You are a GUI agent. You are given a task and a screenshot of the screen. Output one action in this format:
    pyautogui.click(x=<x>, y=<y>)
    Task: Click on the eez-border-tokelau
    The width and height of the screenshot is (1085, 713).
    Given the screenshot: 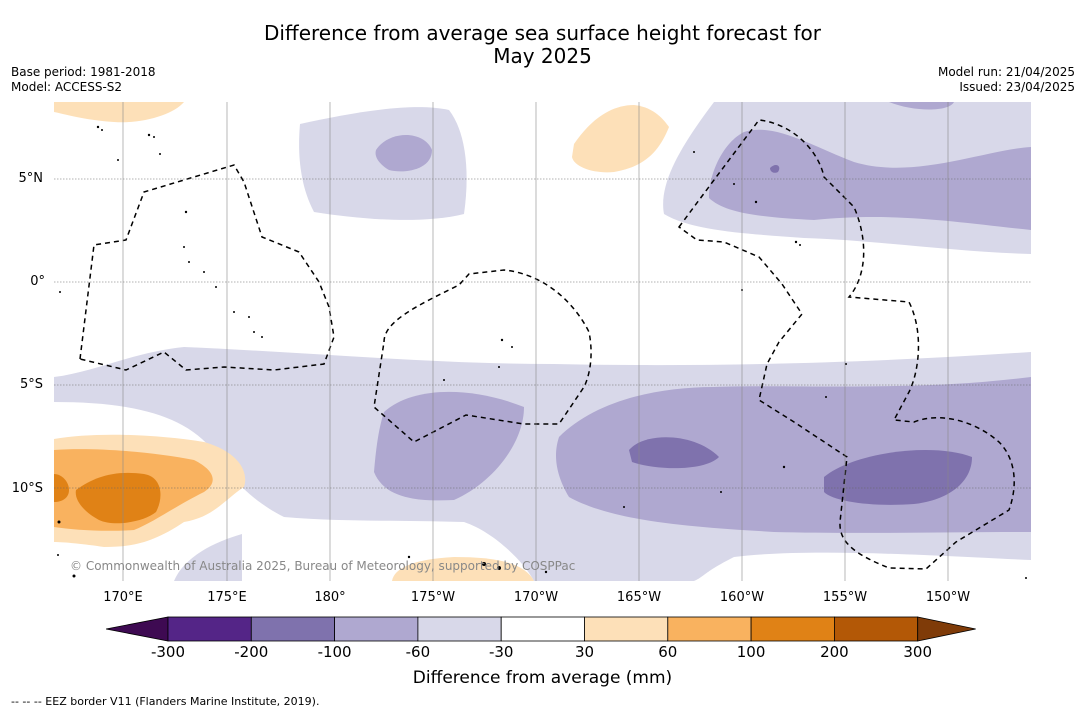 What is the action you would take?
    pyautogui.click(x=482, y=356)
    